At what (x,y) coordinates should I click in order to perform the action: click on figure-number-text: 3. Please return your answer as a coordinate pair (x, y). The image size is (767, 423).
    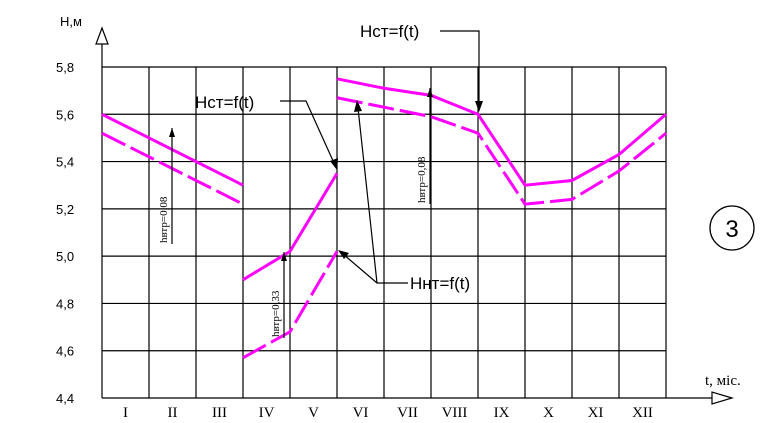
    Looking at the image, I should click on (731, 229).